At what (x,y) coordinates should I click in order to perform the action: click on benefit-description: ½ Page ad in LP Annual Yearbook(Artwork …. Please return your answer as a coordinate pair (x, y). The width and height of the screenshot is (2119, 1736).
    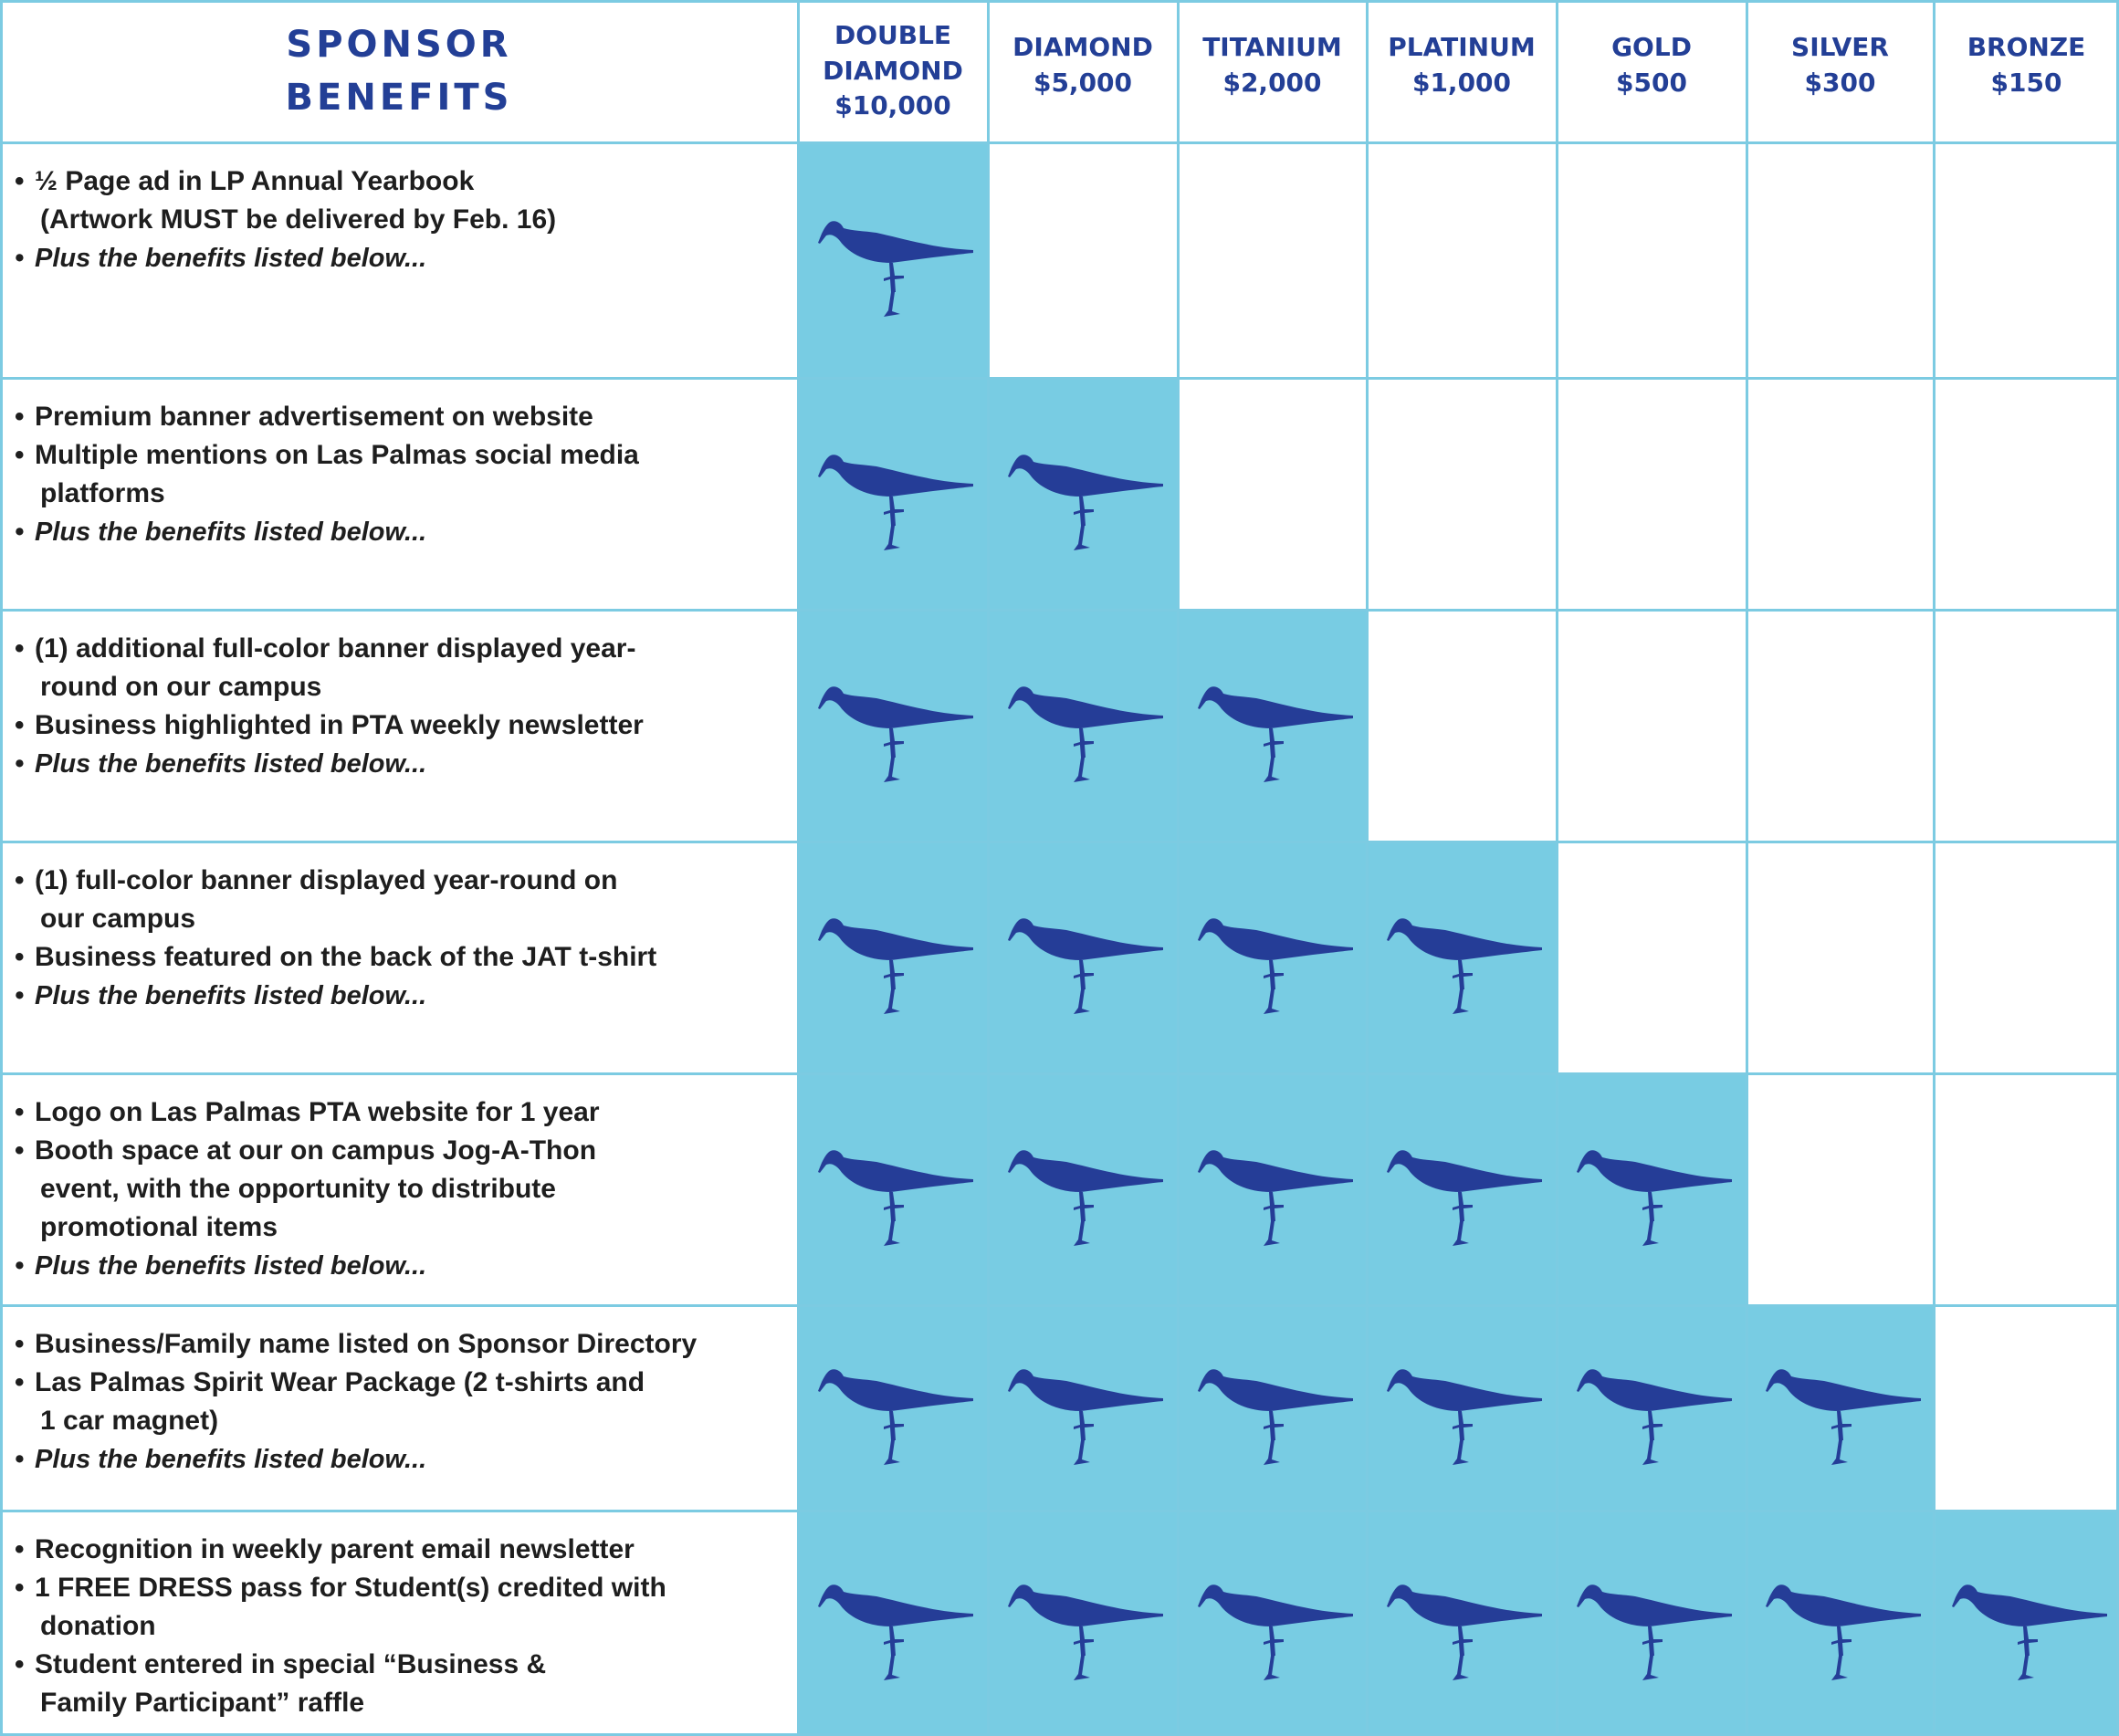
    Looking at the image, I should click on (399, 260).